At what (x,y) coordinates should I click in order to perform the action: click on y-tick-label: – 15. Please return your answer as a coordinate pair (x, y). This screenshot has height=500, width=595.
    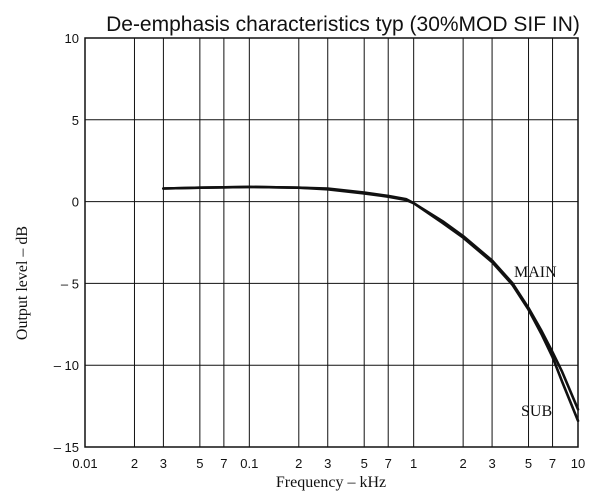
    Looking at the image, I should click on (66, 447).